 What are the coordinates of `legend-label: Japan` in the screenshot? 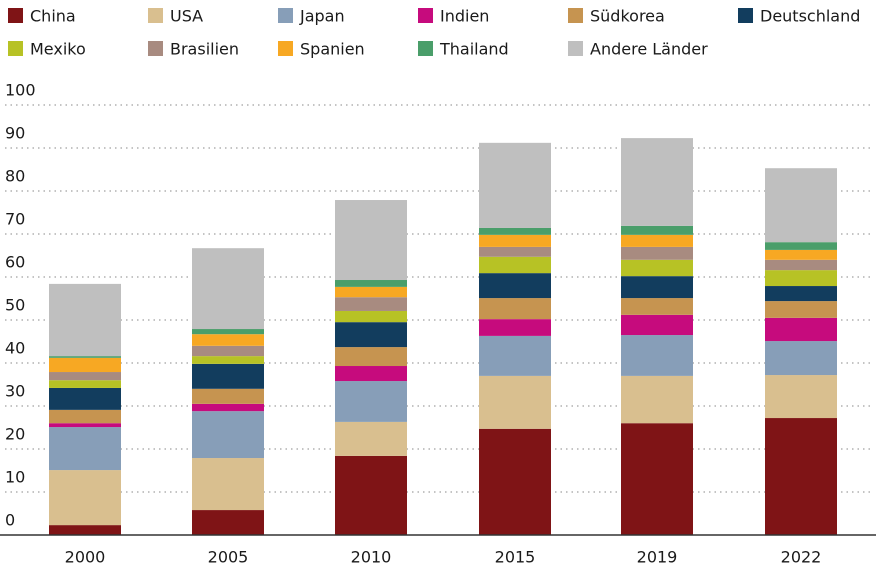 It's located at (322, 16).